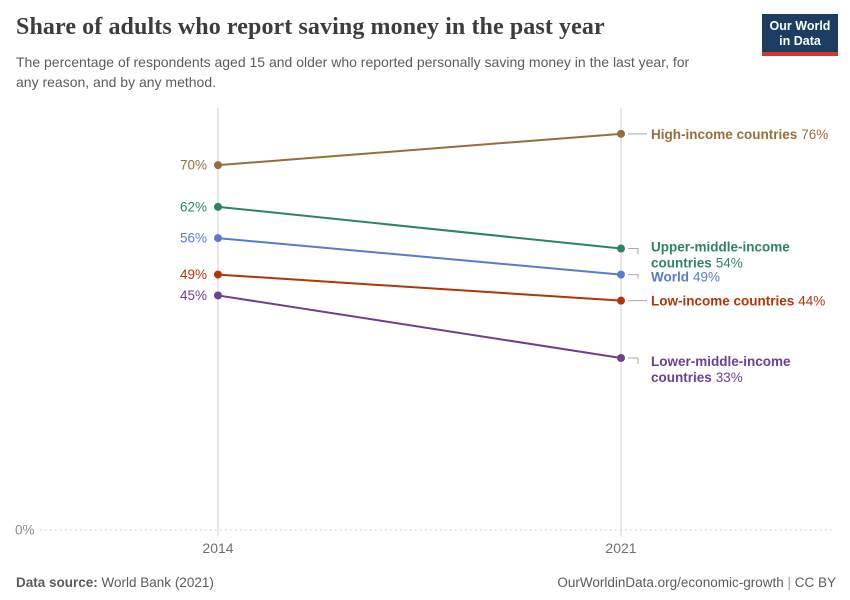 The width and height of the screenshot is (850, 600). What do you see at coordinates (193, 165) in the screenshot?
I see `series-start-value: 70%` at bounding box center [193, 165].